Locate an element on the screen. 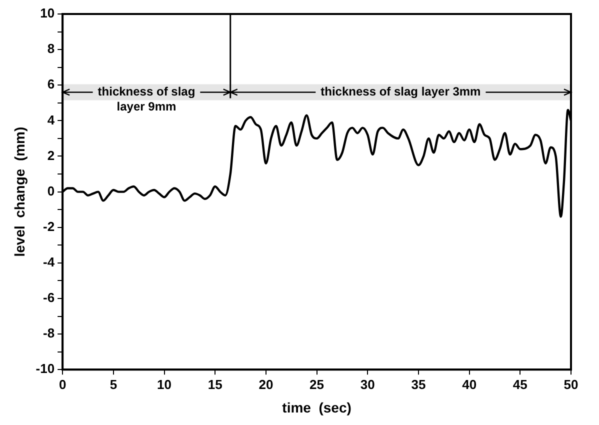 The width and height of the screenshot is (599, 425). x-tick-label: 15 is located at coordinates (215, 384).